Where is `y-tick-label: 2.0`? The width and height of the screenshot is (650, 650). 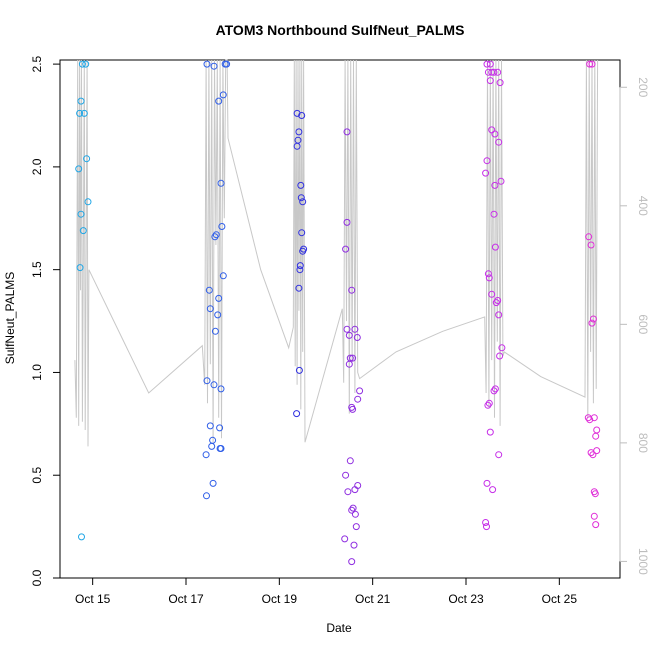
y-tick-label: 2.0 is located at coordinates (37, 166).